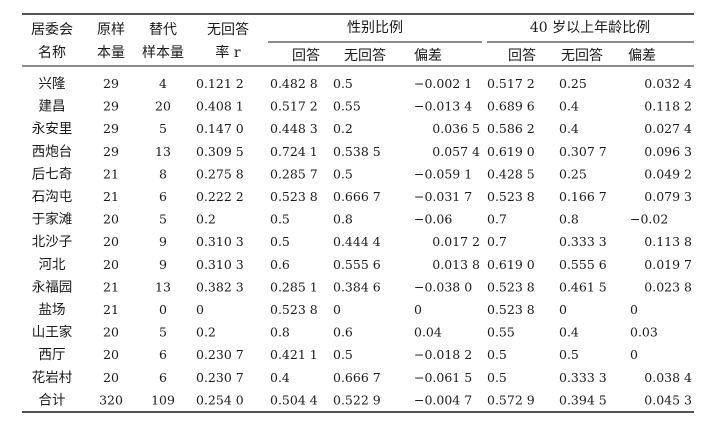 This screenshot has width=716, height=432. What do you see at coordinates (163, 399) in the screenshot?
I see `cell-substitute-sample: 109` at bounding box center [163, 399].